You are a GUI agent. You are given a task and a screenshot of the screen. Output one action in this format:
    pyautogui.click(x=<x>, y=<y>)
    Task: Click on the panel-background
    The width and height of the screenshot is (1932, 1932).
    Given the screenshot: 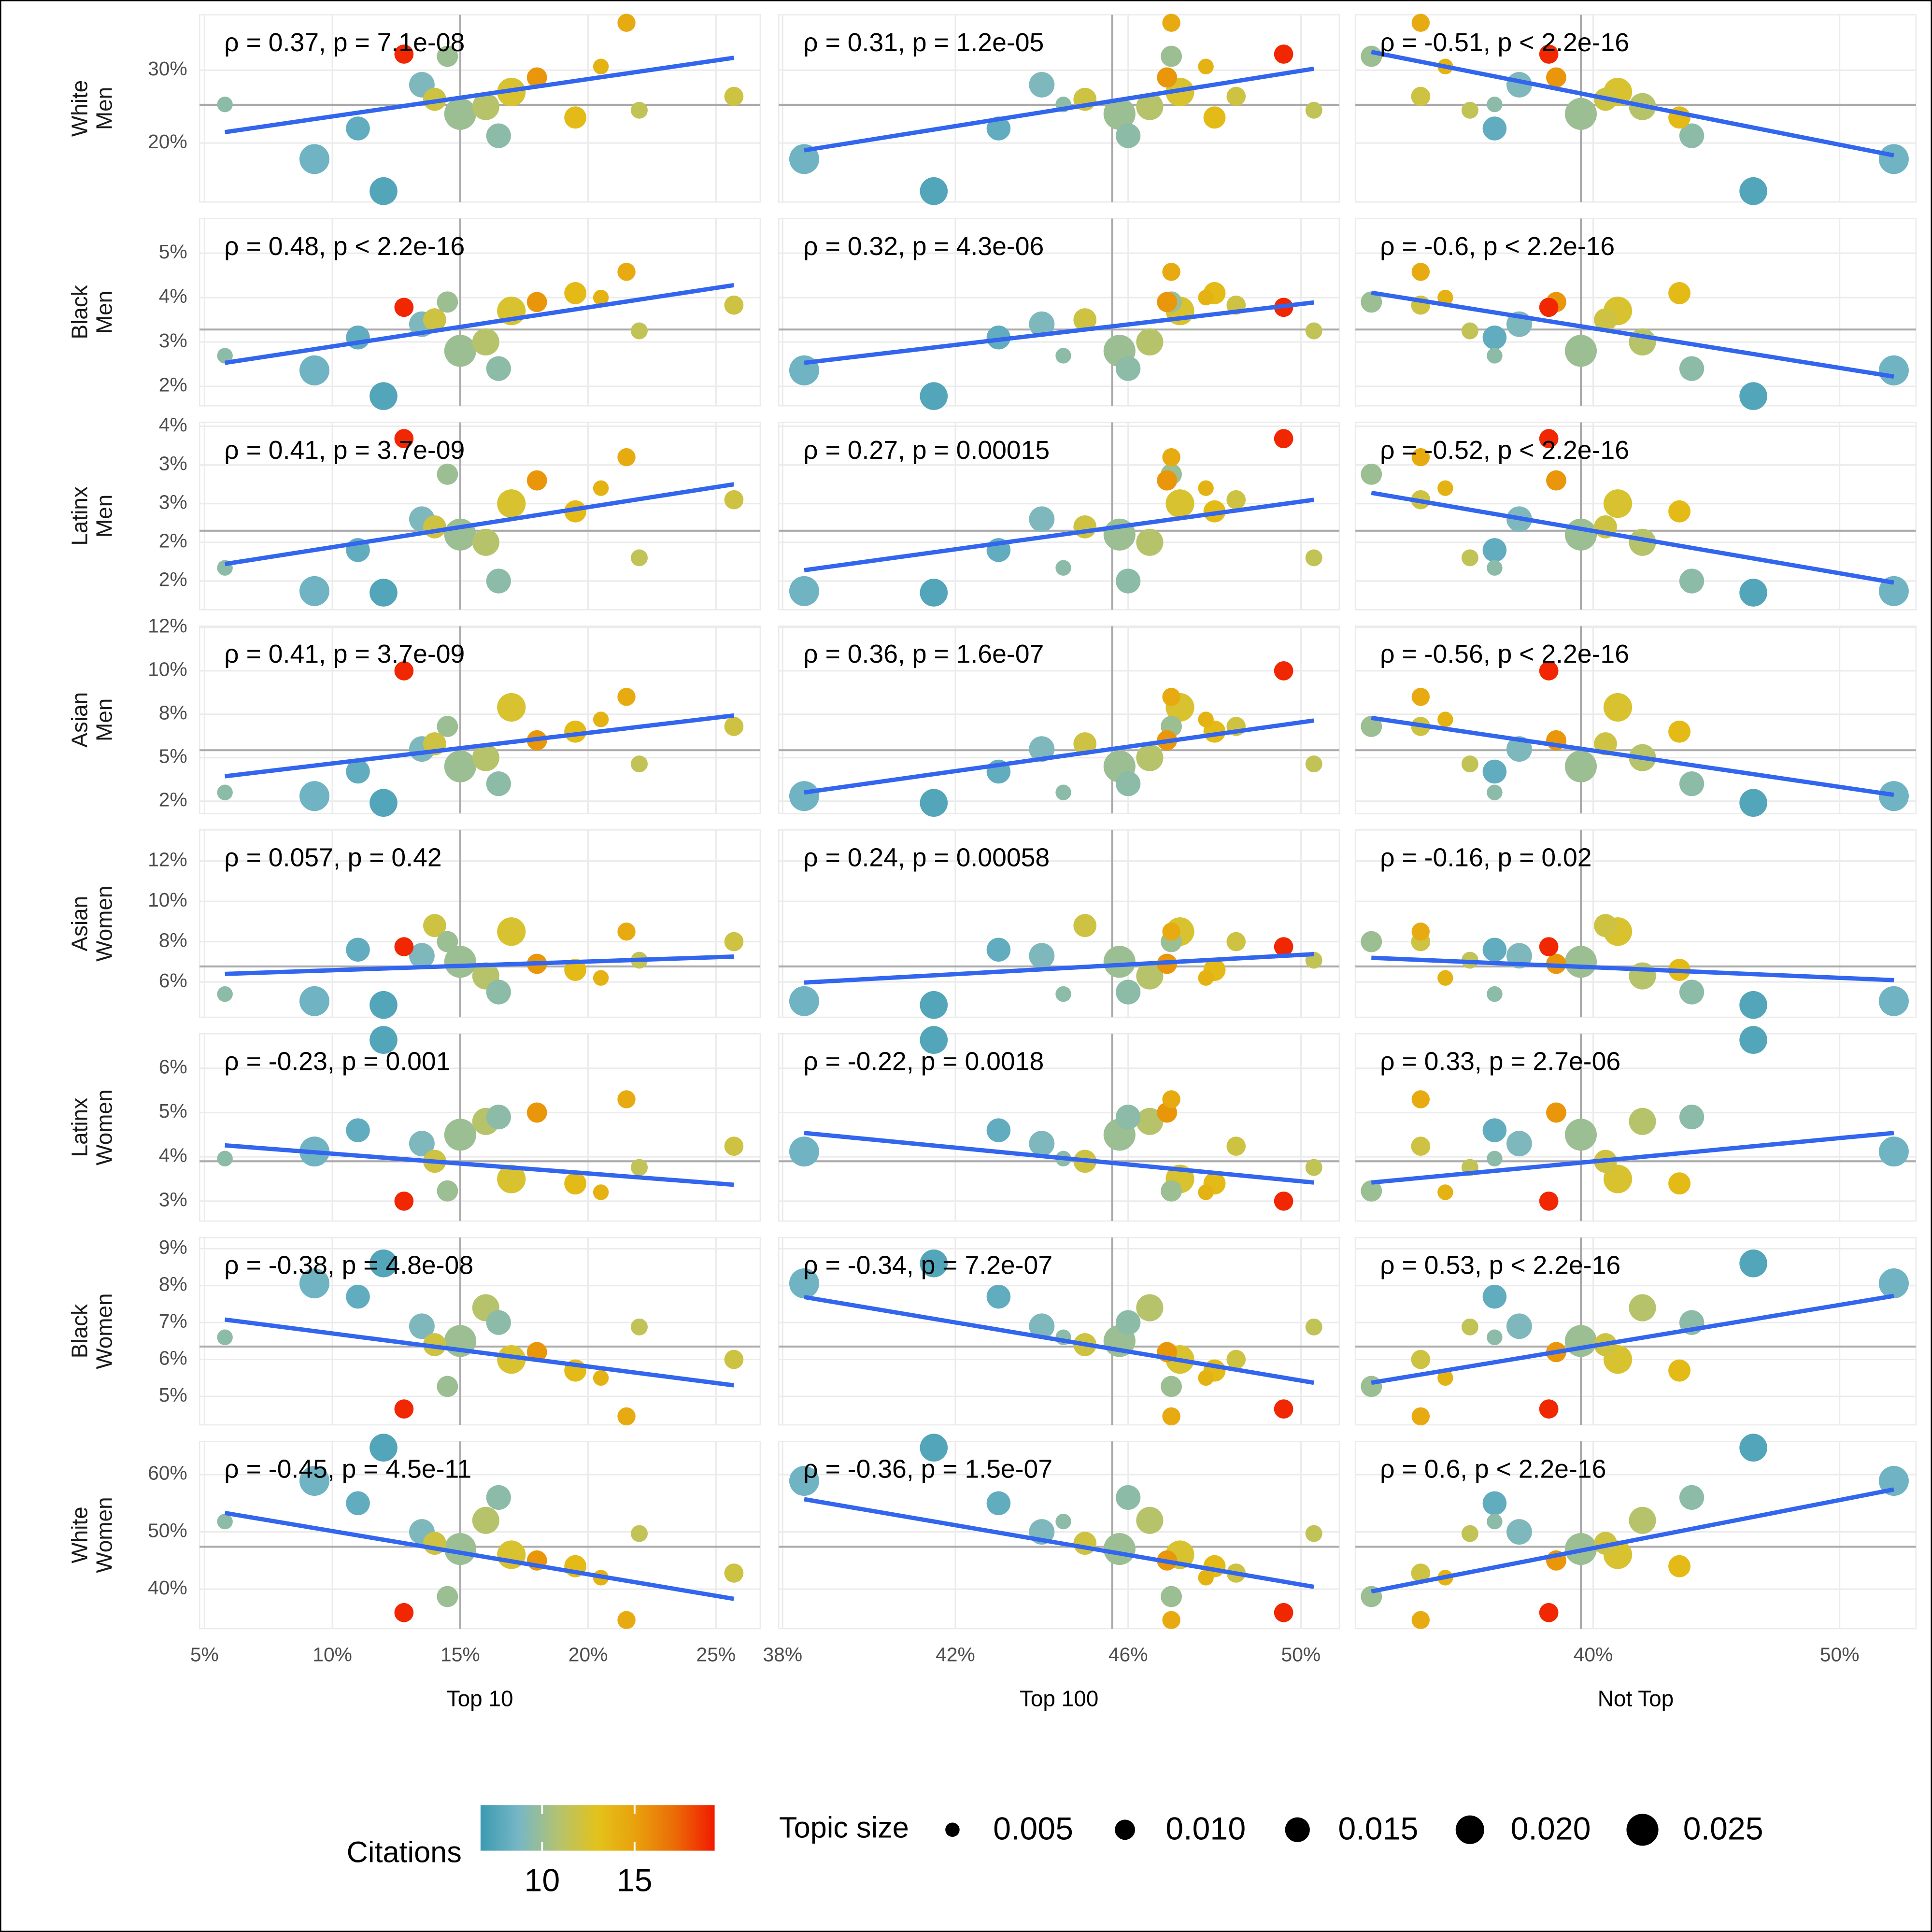 What is the action you would take?
    pyautogui.click(x=480, y=719)
    